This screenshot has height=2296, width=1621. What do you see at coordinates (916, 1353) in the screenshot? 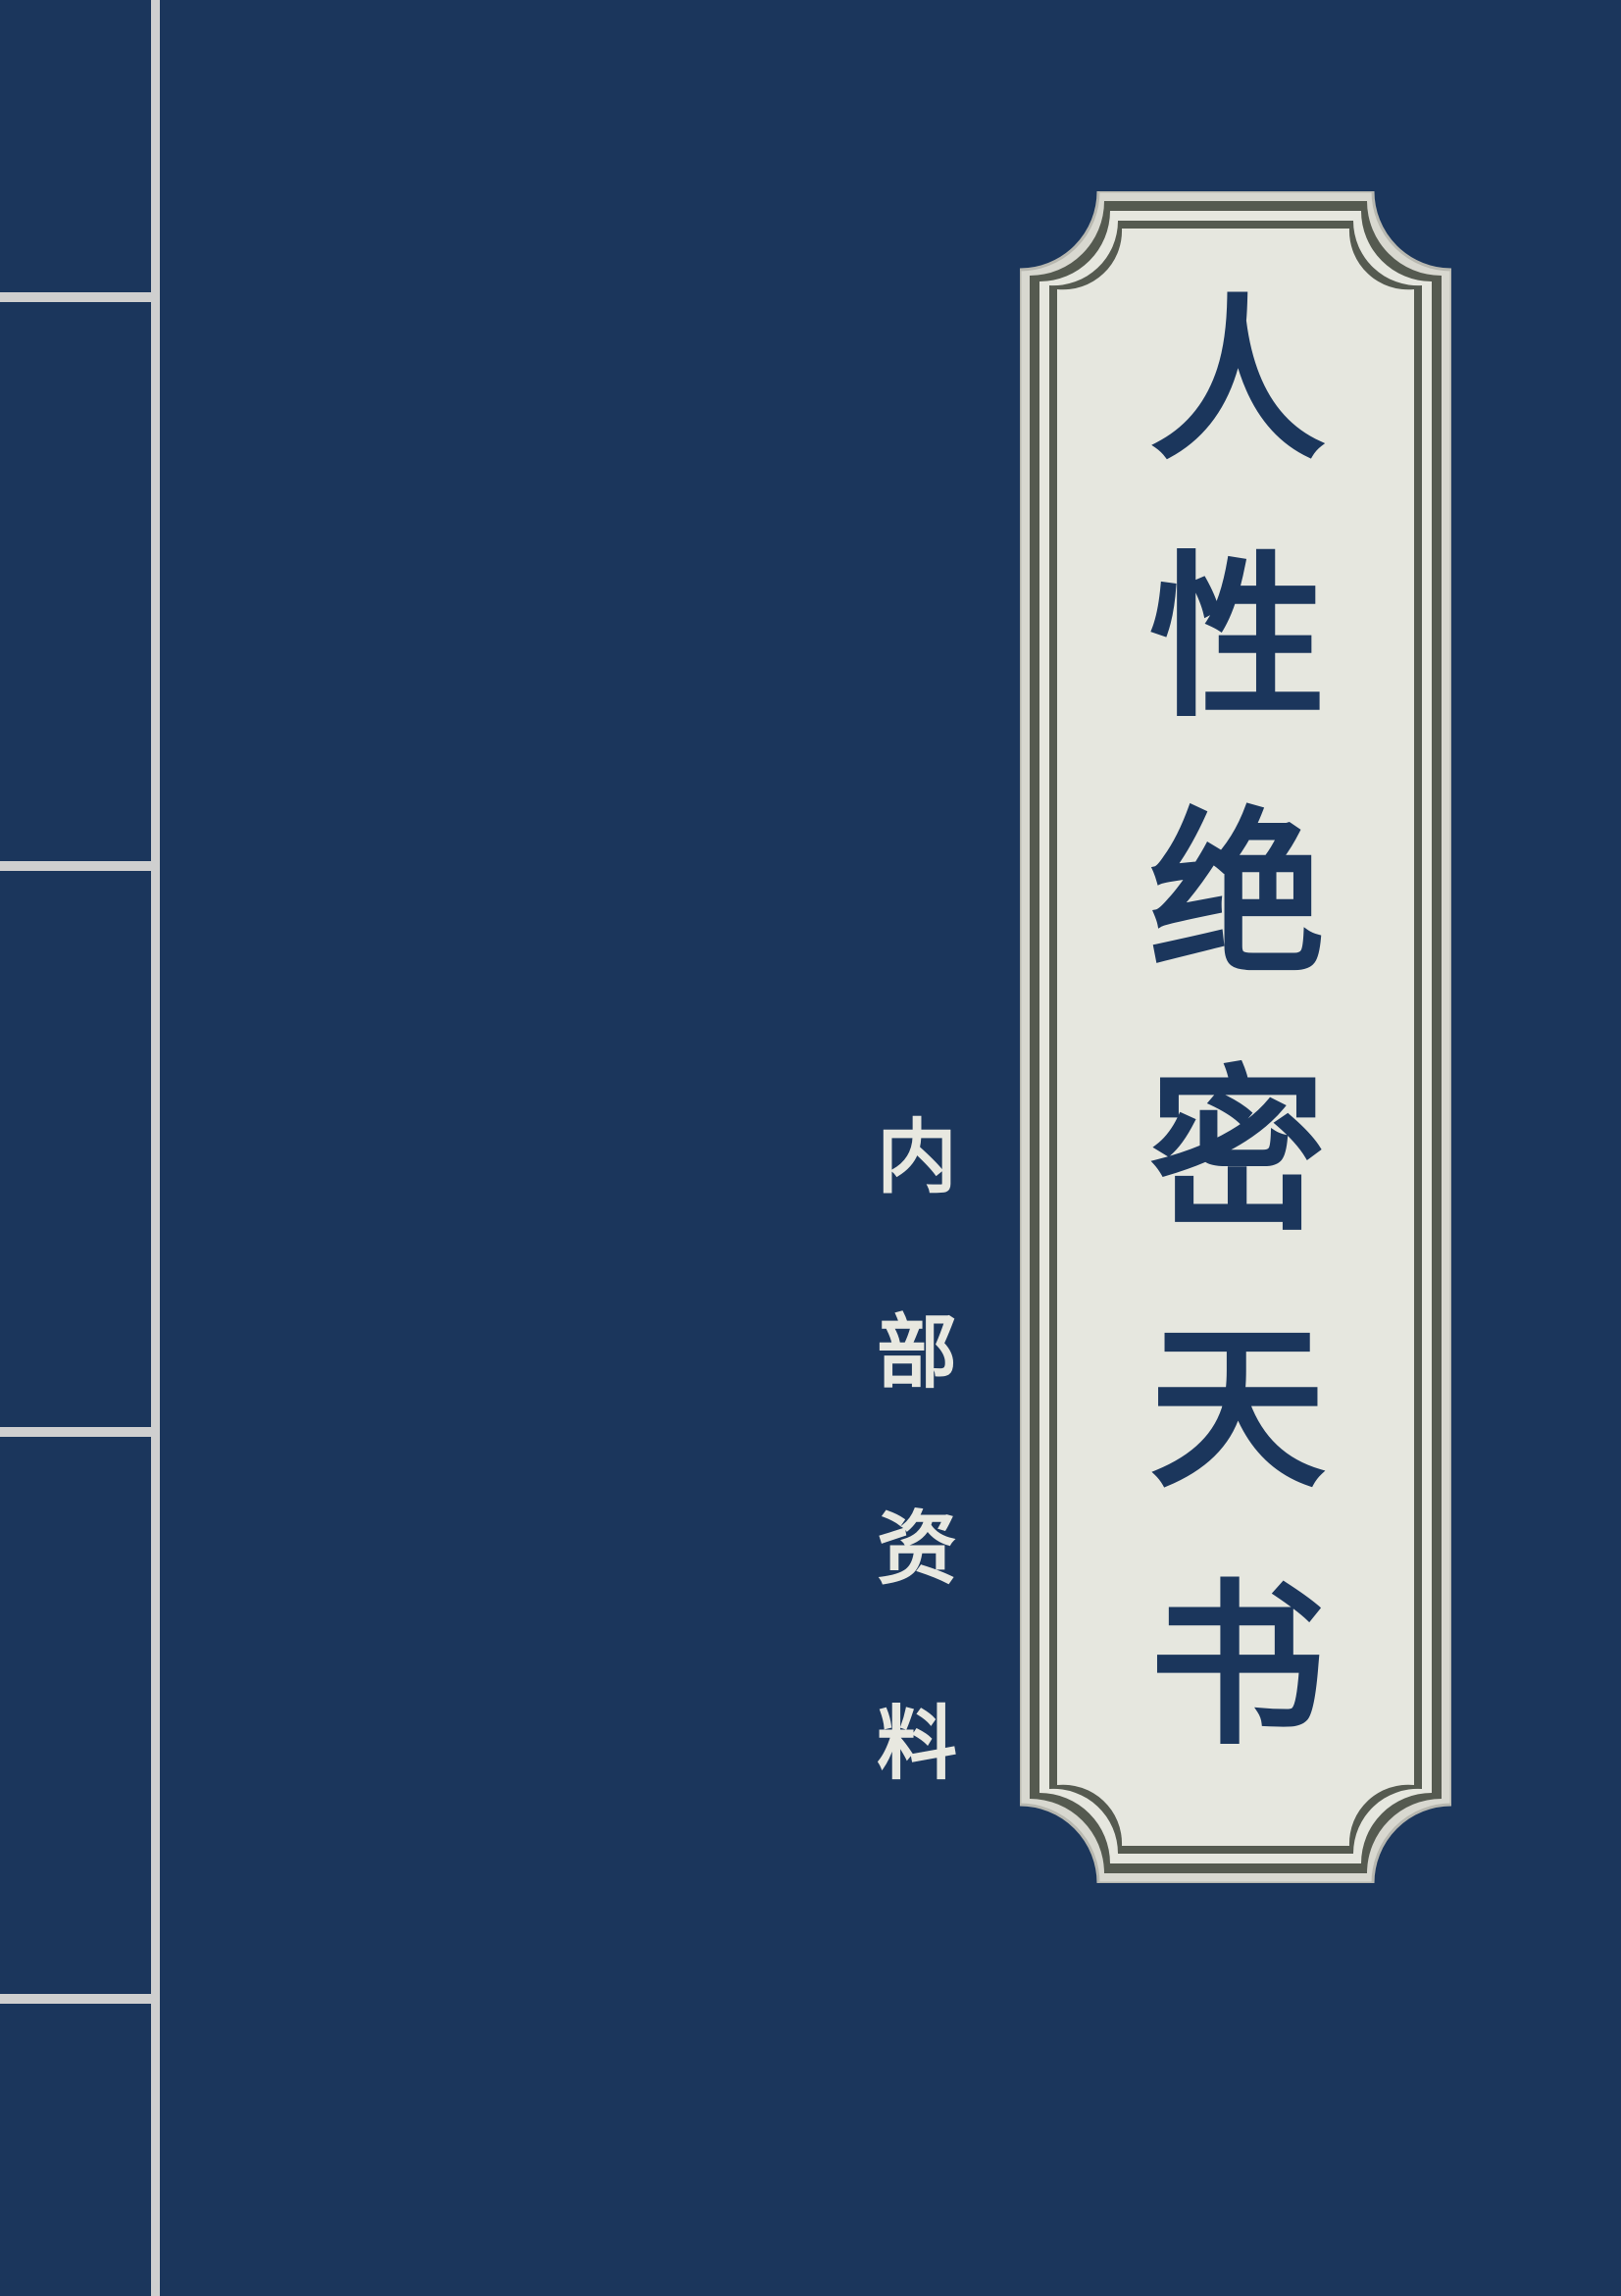
I see `subtitle-char: 部` at bounding box center [916, 1353].